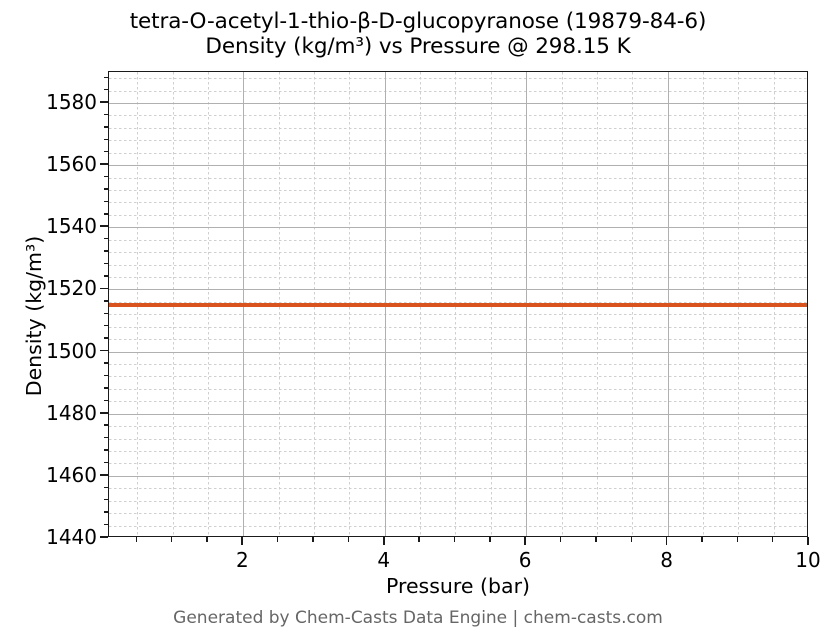 The width and height of the screenshot is (836, 644). What do you see at coordinates (418, 46) in the screenshot?
I see `chart-title-line2: Density (kg/m³) vs Pressure @ 298.15 K` at bounding box center [418, 46].